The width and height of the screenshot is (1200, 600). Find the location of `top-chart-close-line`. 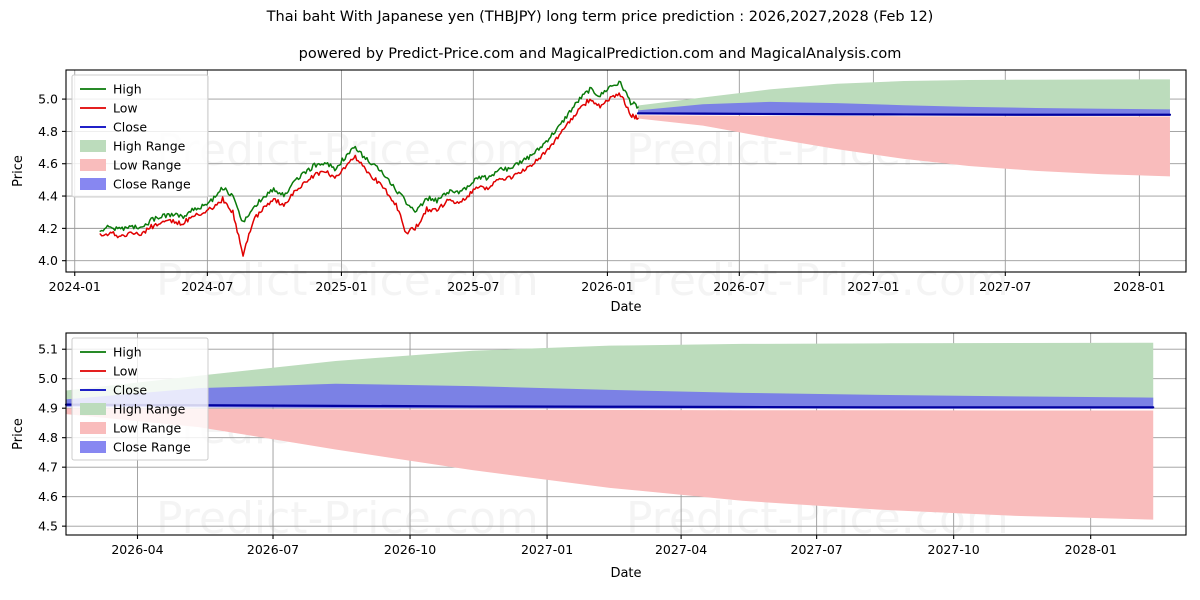

top-chart-close-line is located at coordinates (904, 114).